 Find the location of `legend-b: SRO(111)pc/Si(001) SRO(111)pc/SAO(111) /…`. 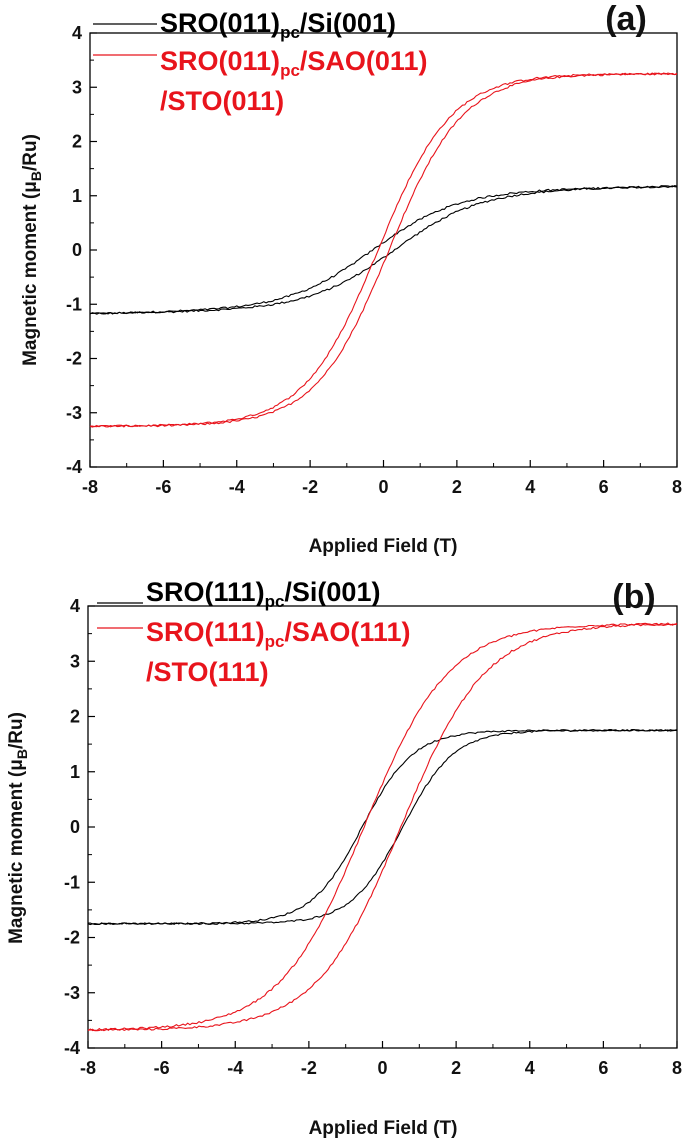

legend-b: SRO(111)pc/Si(001) SRO(111)pc/SAO(111) /… is located at coordinates (253, 632).